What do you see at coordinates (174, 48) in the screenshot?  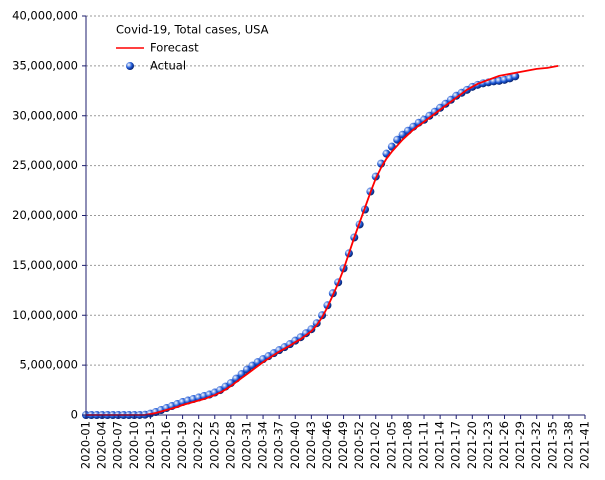 I see `legend-label: Forecast` at bounding box center [174, 48].